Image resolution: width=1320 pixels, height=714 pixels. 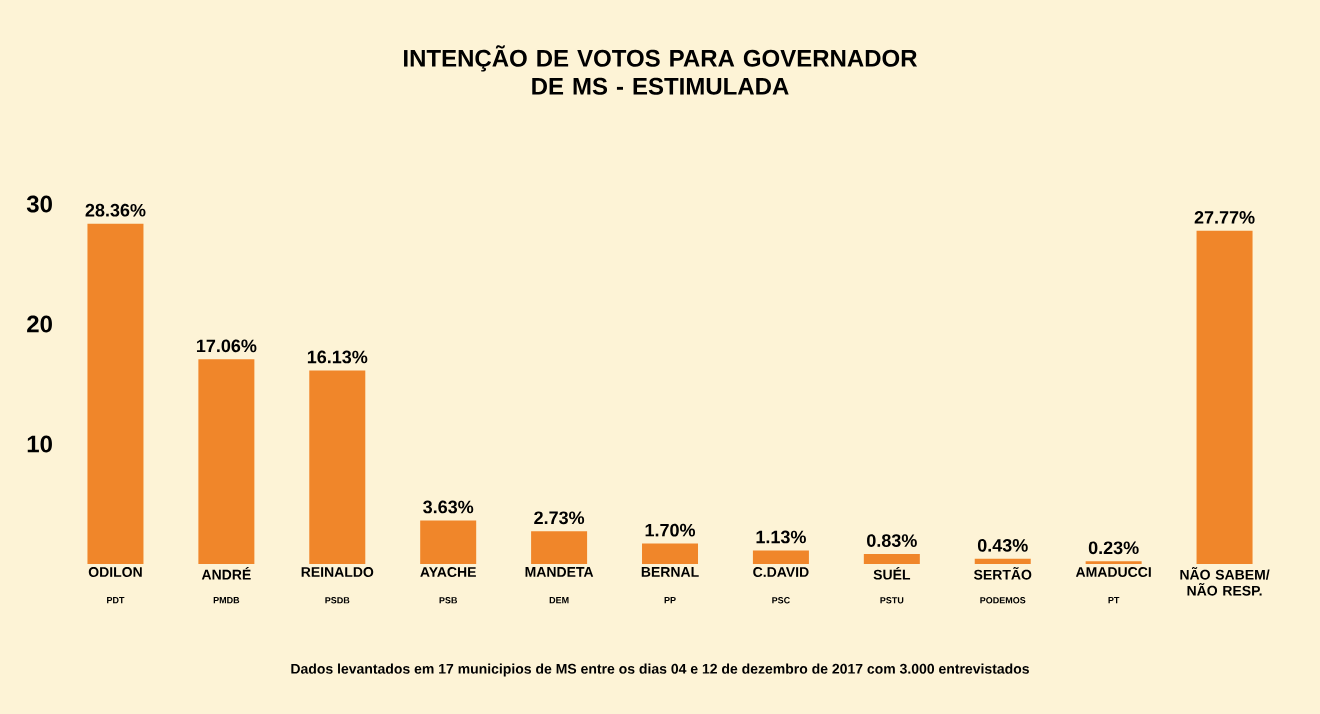 What do you see at coordinates (39, 444) in the screenshot?
I see `y-tick-label: 10` at bounding box center [39, 444].